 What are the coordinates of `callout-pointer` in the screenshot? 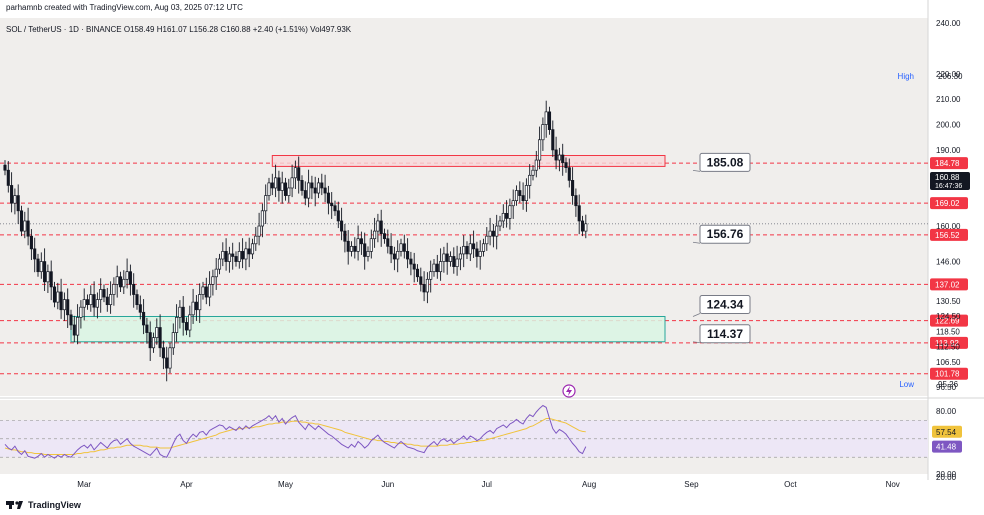 It's located at (696, 315).